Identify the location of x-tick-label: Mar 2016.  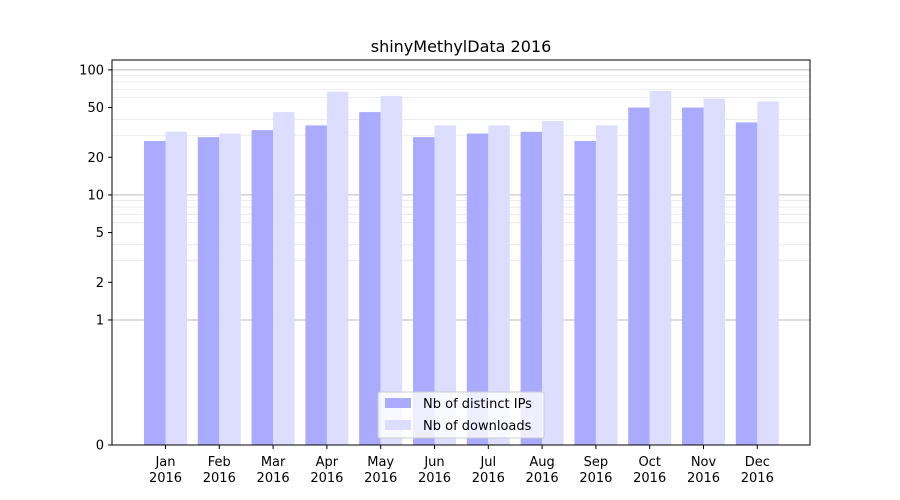
(273, 470).